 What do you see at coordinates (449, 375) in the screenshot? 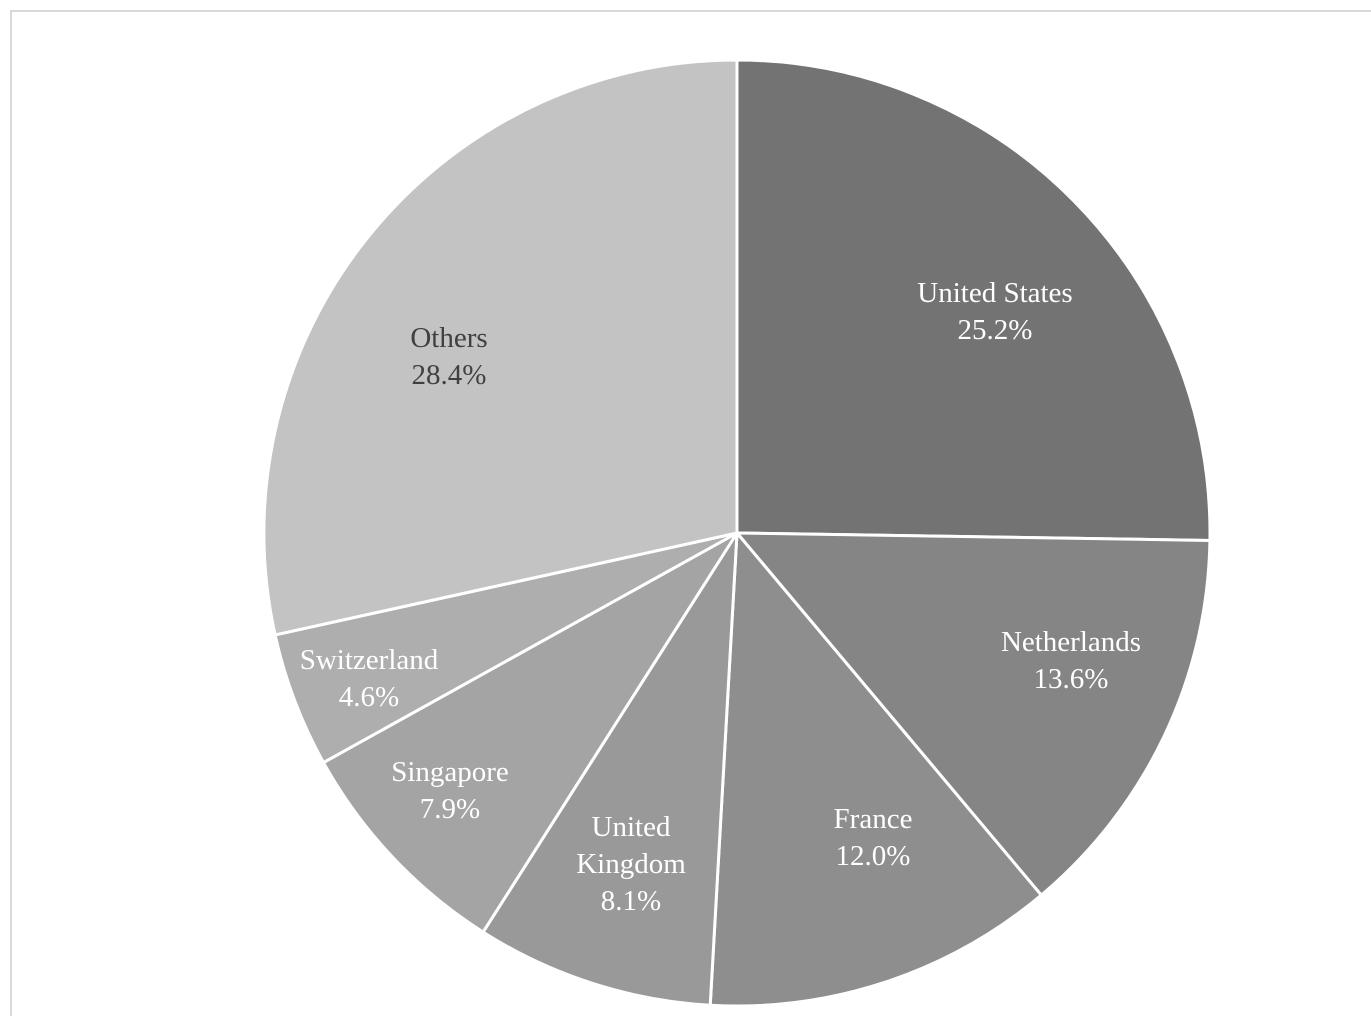
I see `slice-percent-label: 28.4%` at bounding box center [449, 375].